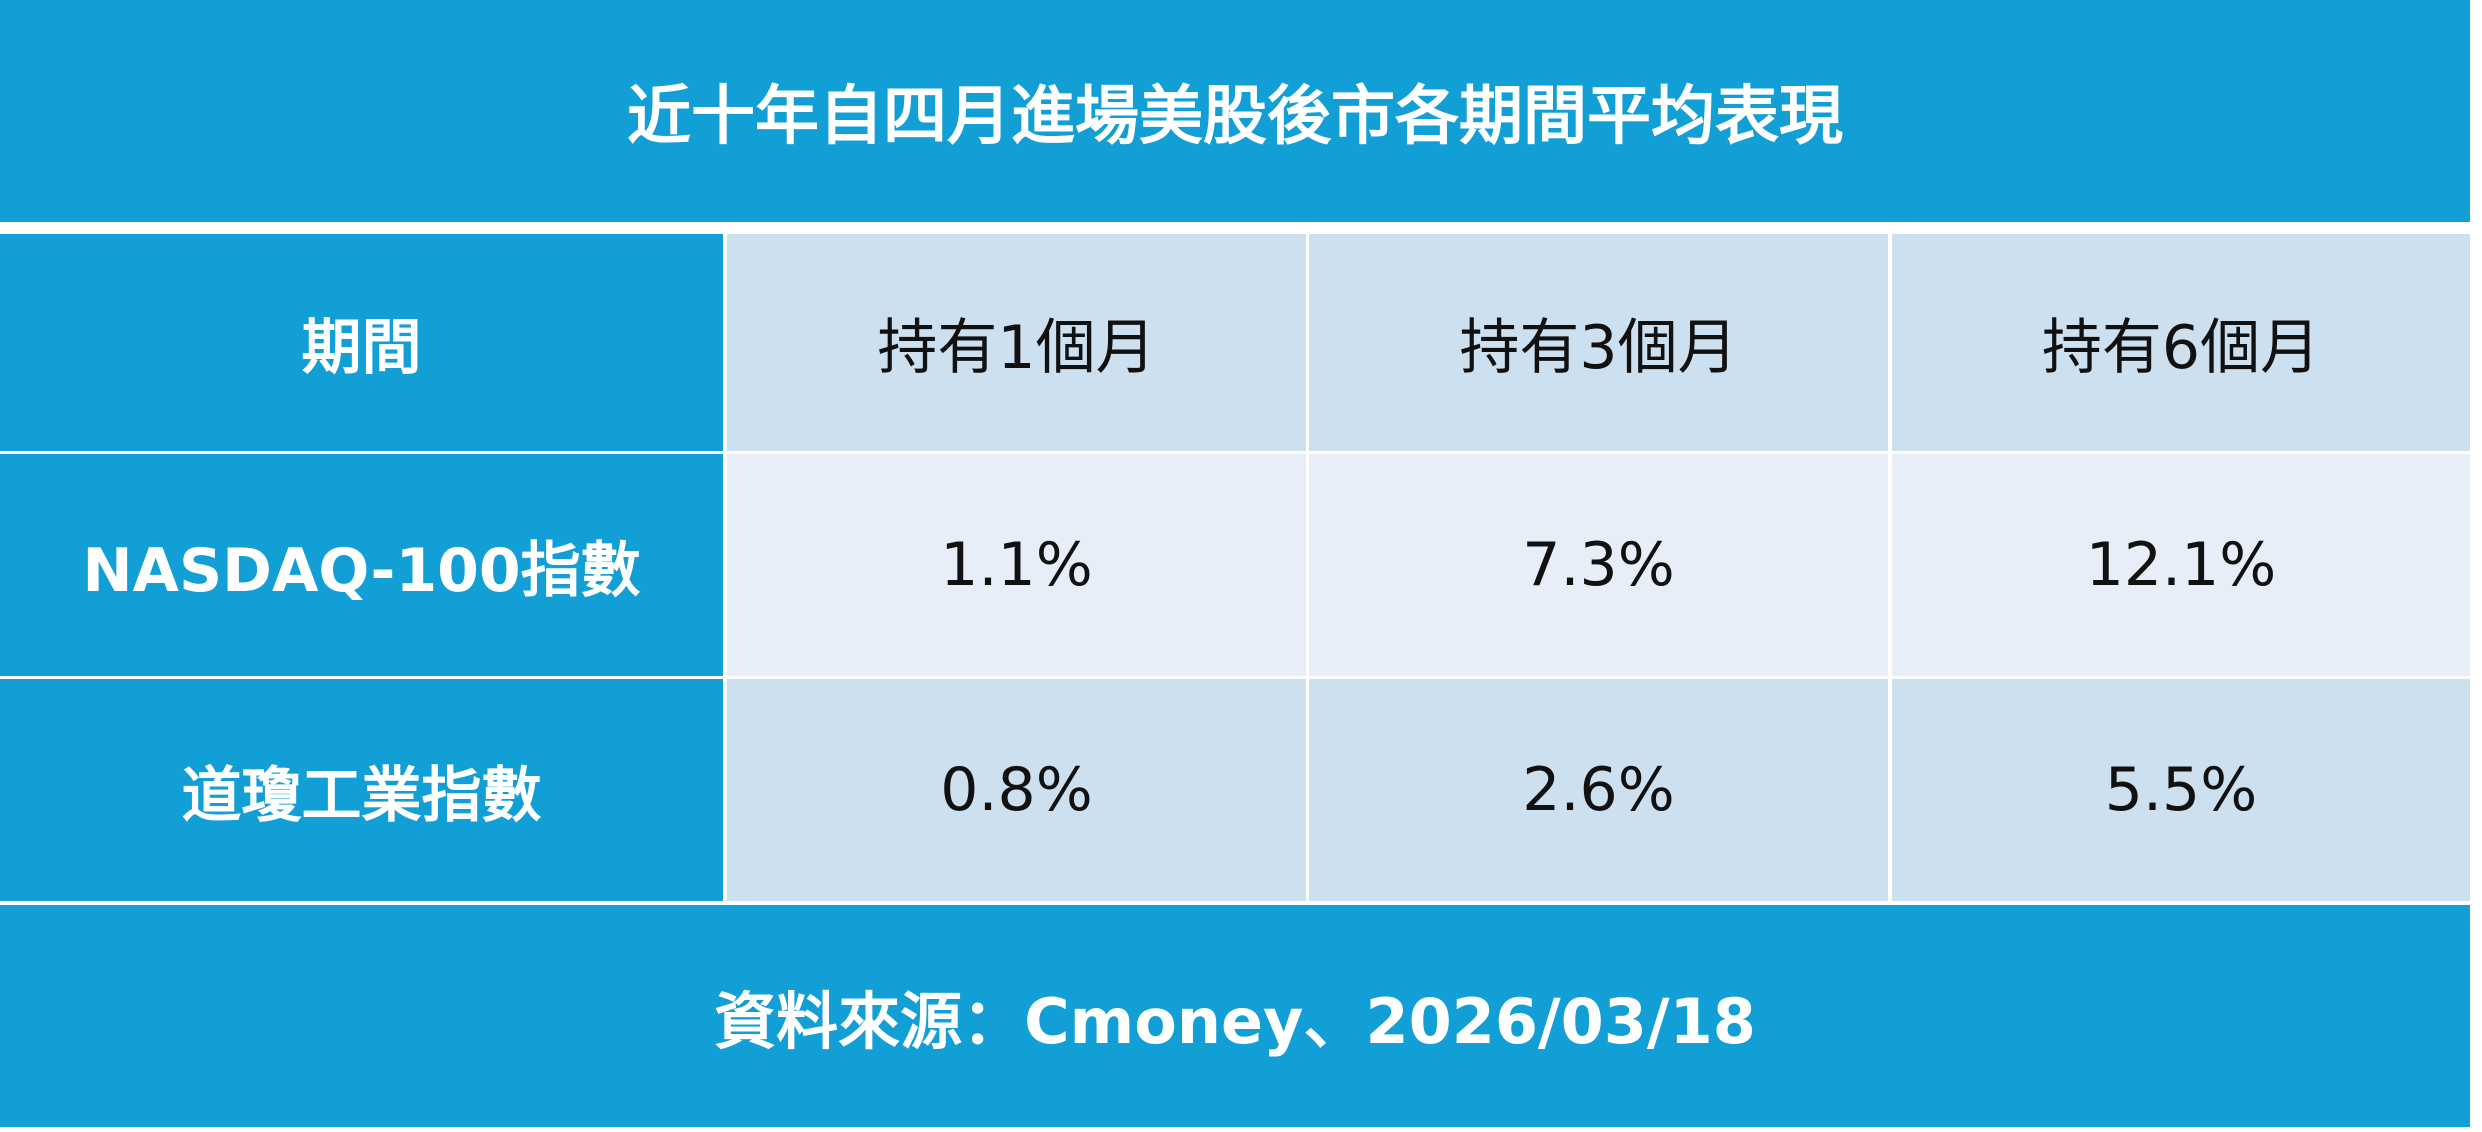 This screenshot has width=2482, height=1132. I want to click on row-header: 道瓊工業指數, so click(361, 790).